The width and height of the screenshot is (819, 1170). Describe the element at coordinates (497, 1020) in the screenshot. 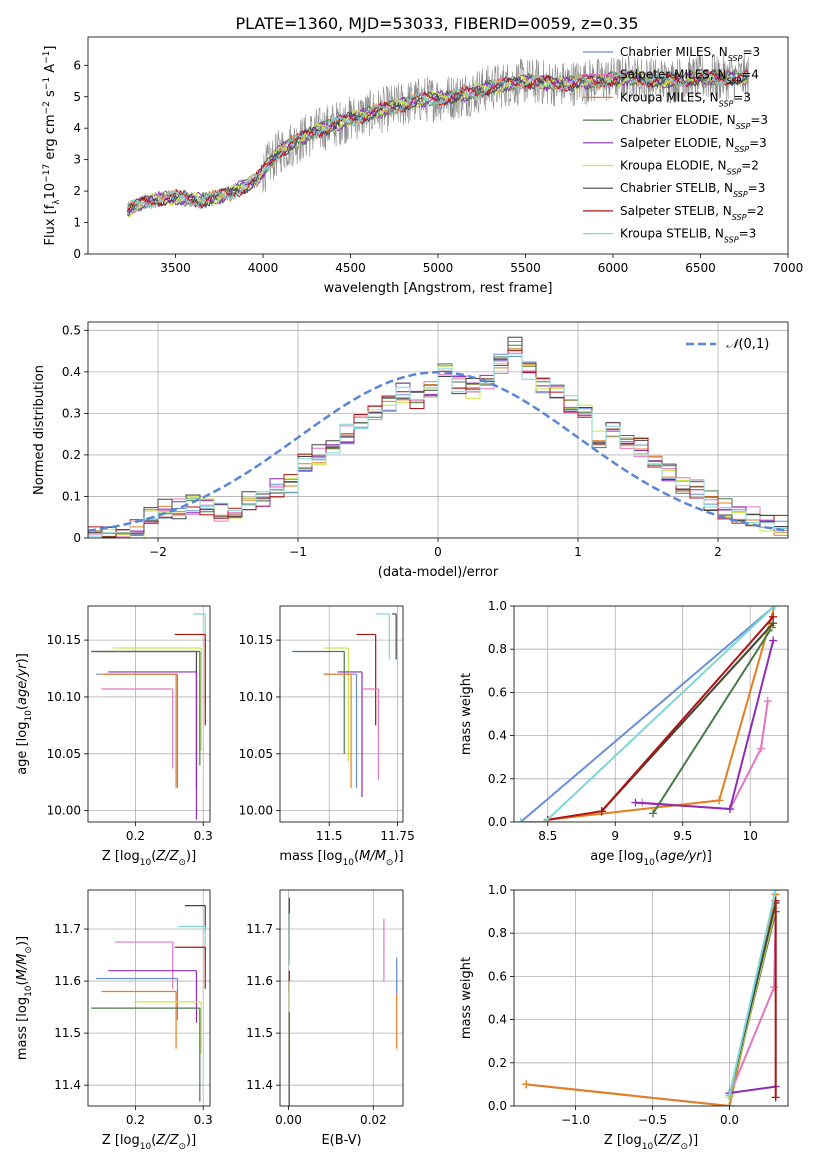

I see `massweight-vs-Z-ytick-label-2: 0.4` at that location.